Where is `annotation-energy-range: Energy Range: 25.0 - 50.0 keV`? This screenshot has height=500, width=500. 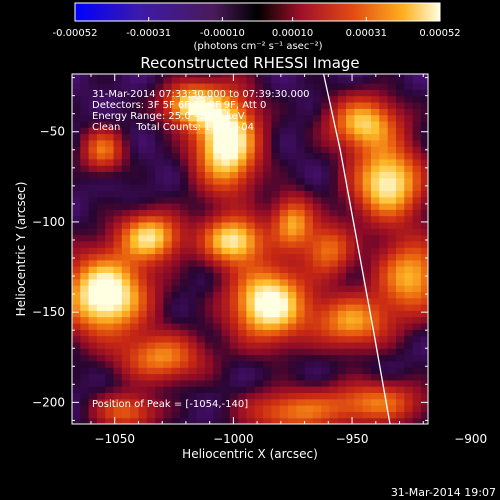
annotation-energy-range: Energy Range: 25.0 - 50.0 keV is located at coordinates (168, 116).